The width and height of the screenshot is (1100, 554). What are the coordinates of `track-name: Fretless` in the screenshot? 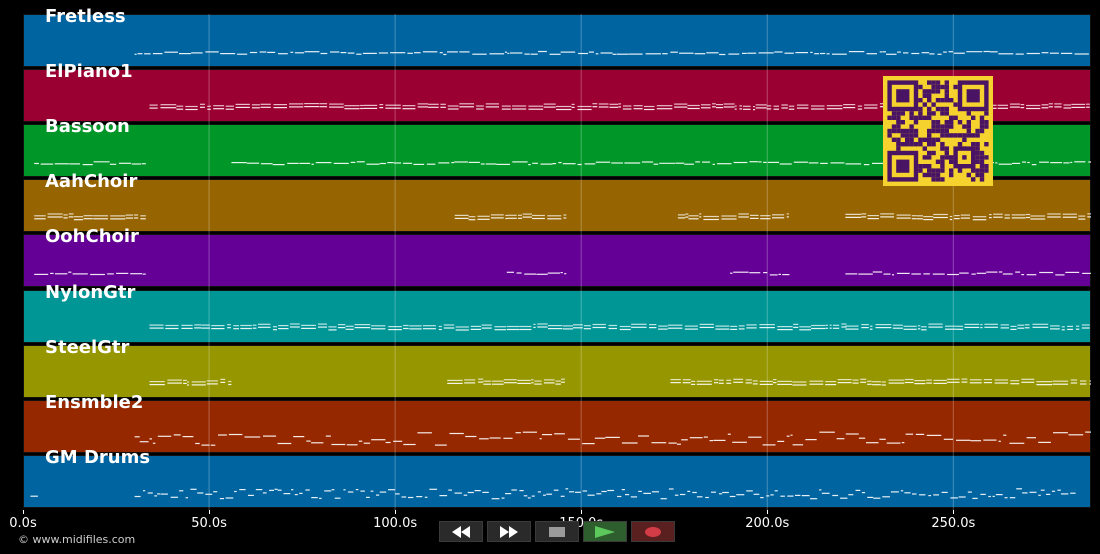 It's located at (85, 16).